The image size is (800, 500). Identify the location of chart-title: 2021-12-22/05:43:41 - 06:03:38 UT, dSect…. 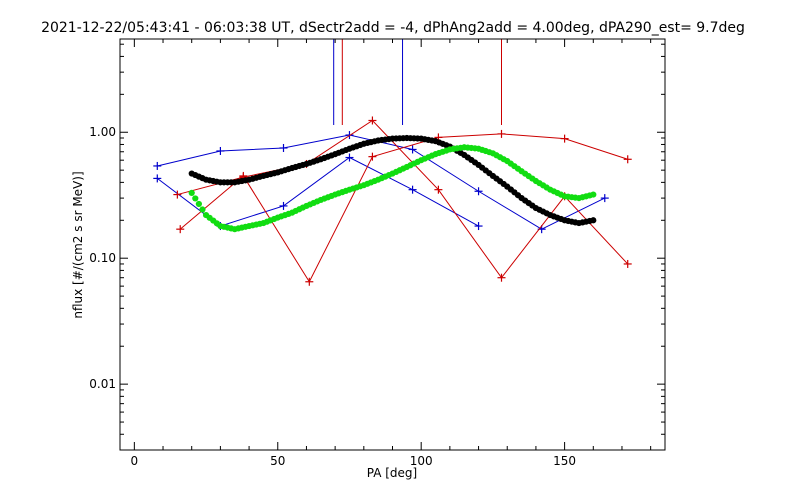
(393, 28).